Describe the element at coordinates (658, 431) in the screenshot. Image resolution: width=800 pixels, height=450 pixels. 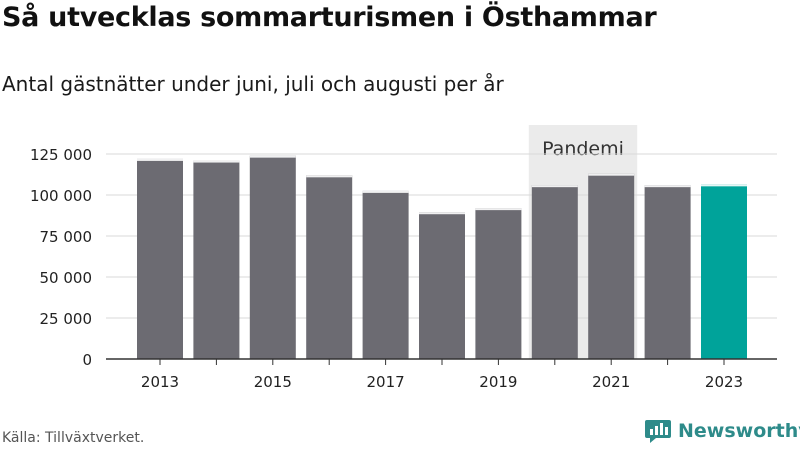
I see `newsworthy-logo-icon` at that location.